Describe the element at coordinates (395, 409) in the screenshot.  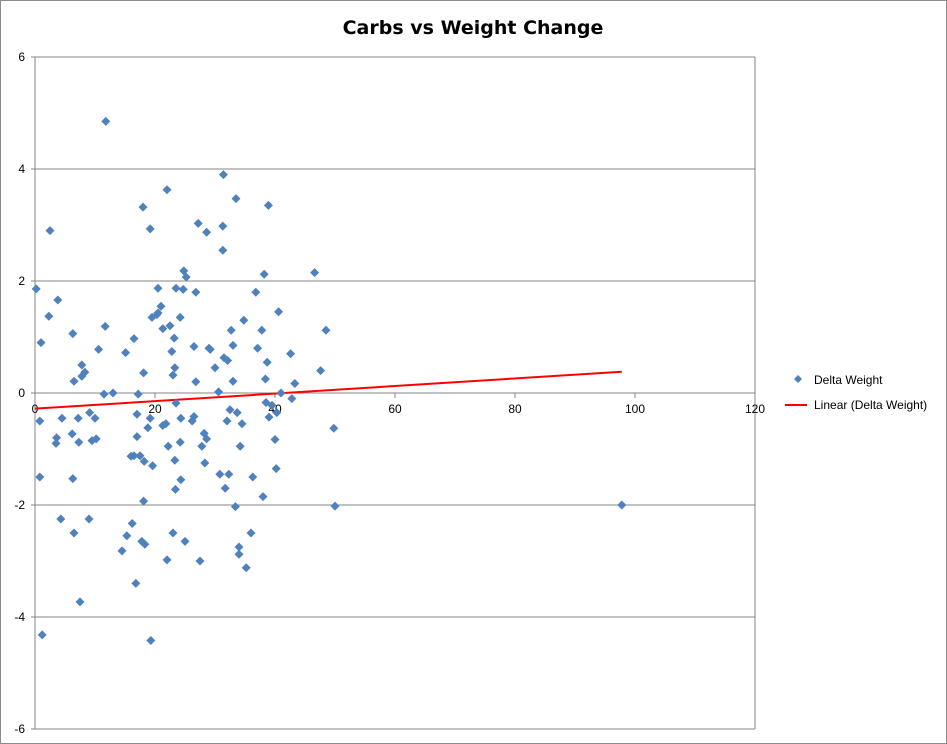
I see `x-tick-label: 60` at that location.